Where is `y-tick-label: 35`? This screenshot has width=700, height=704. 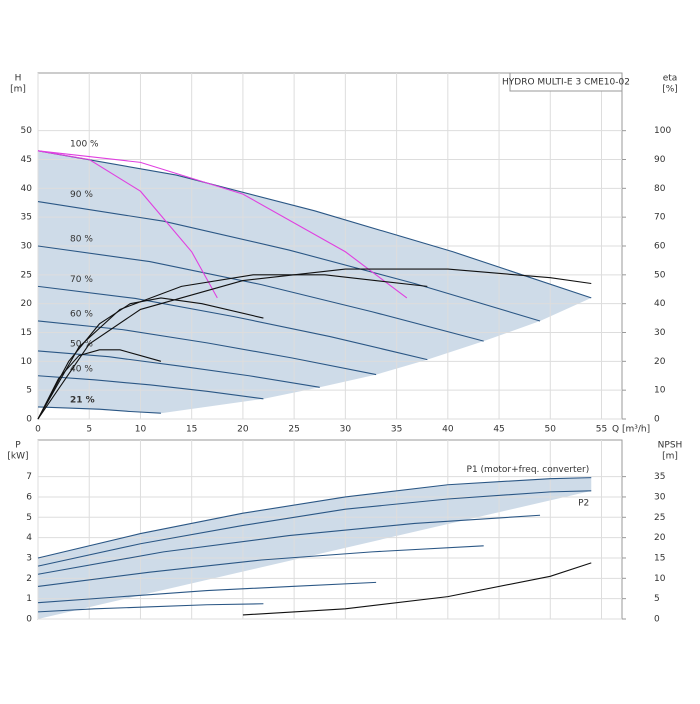
y-tick-label: 35 is located at coordinates (26, 218).